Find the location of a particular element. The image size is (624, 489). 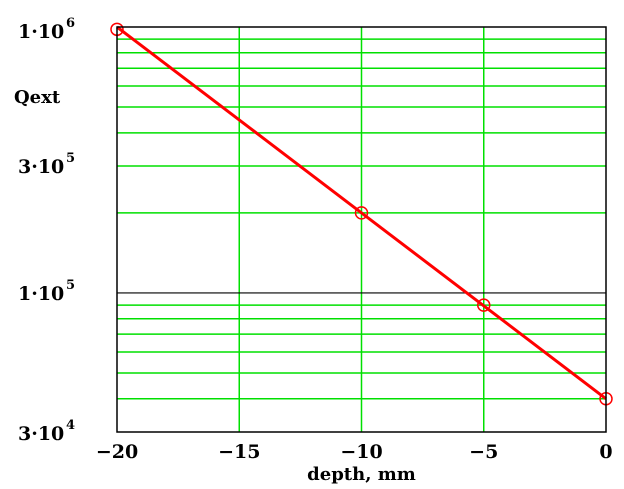

x-tick-label: −20 is located at coordinates (117, 452).